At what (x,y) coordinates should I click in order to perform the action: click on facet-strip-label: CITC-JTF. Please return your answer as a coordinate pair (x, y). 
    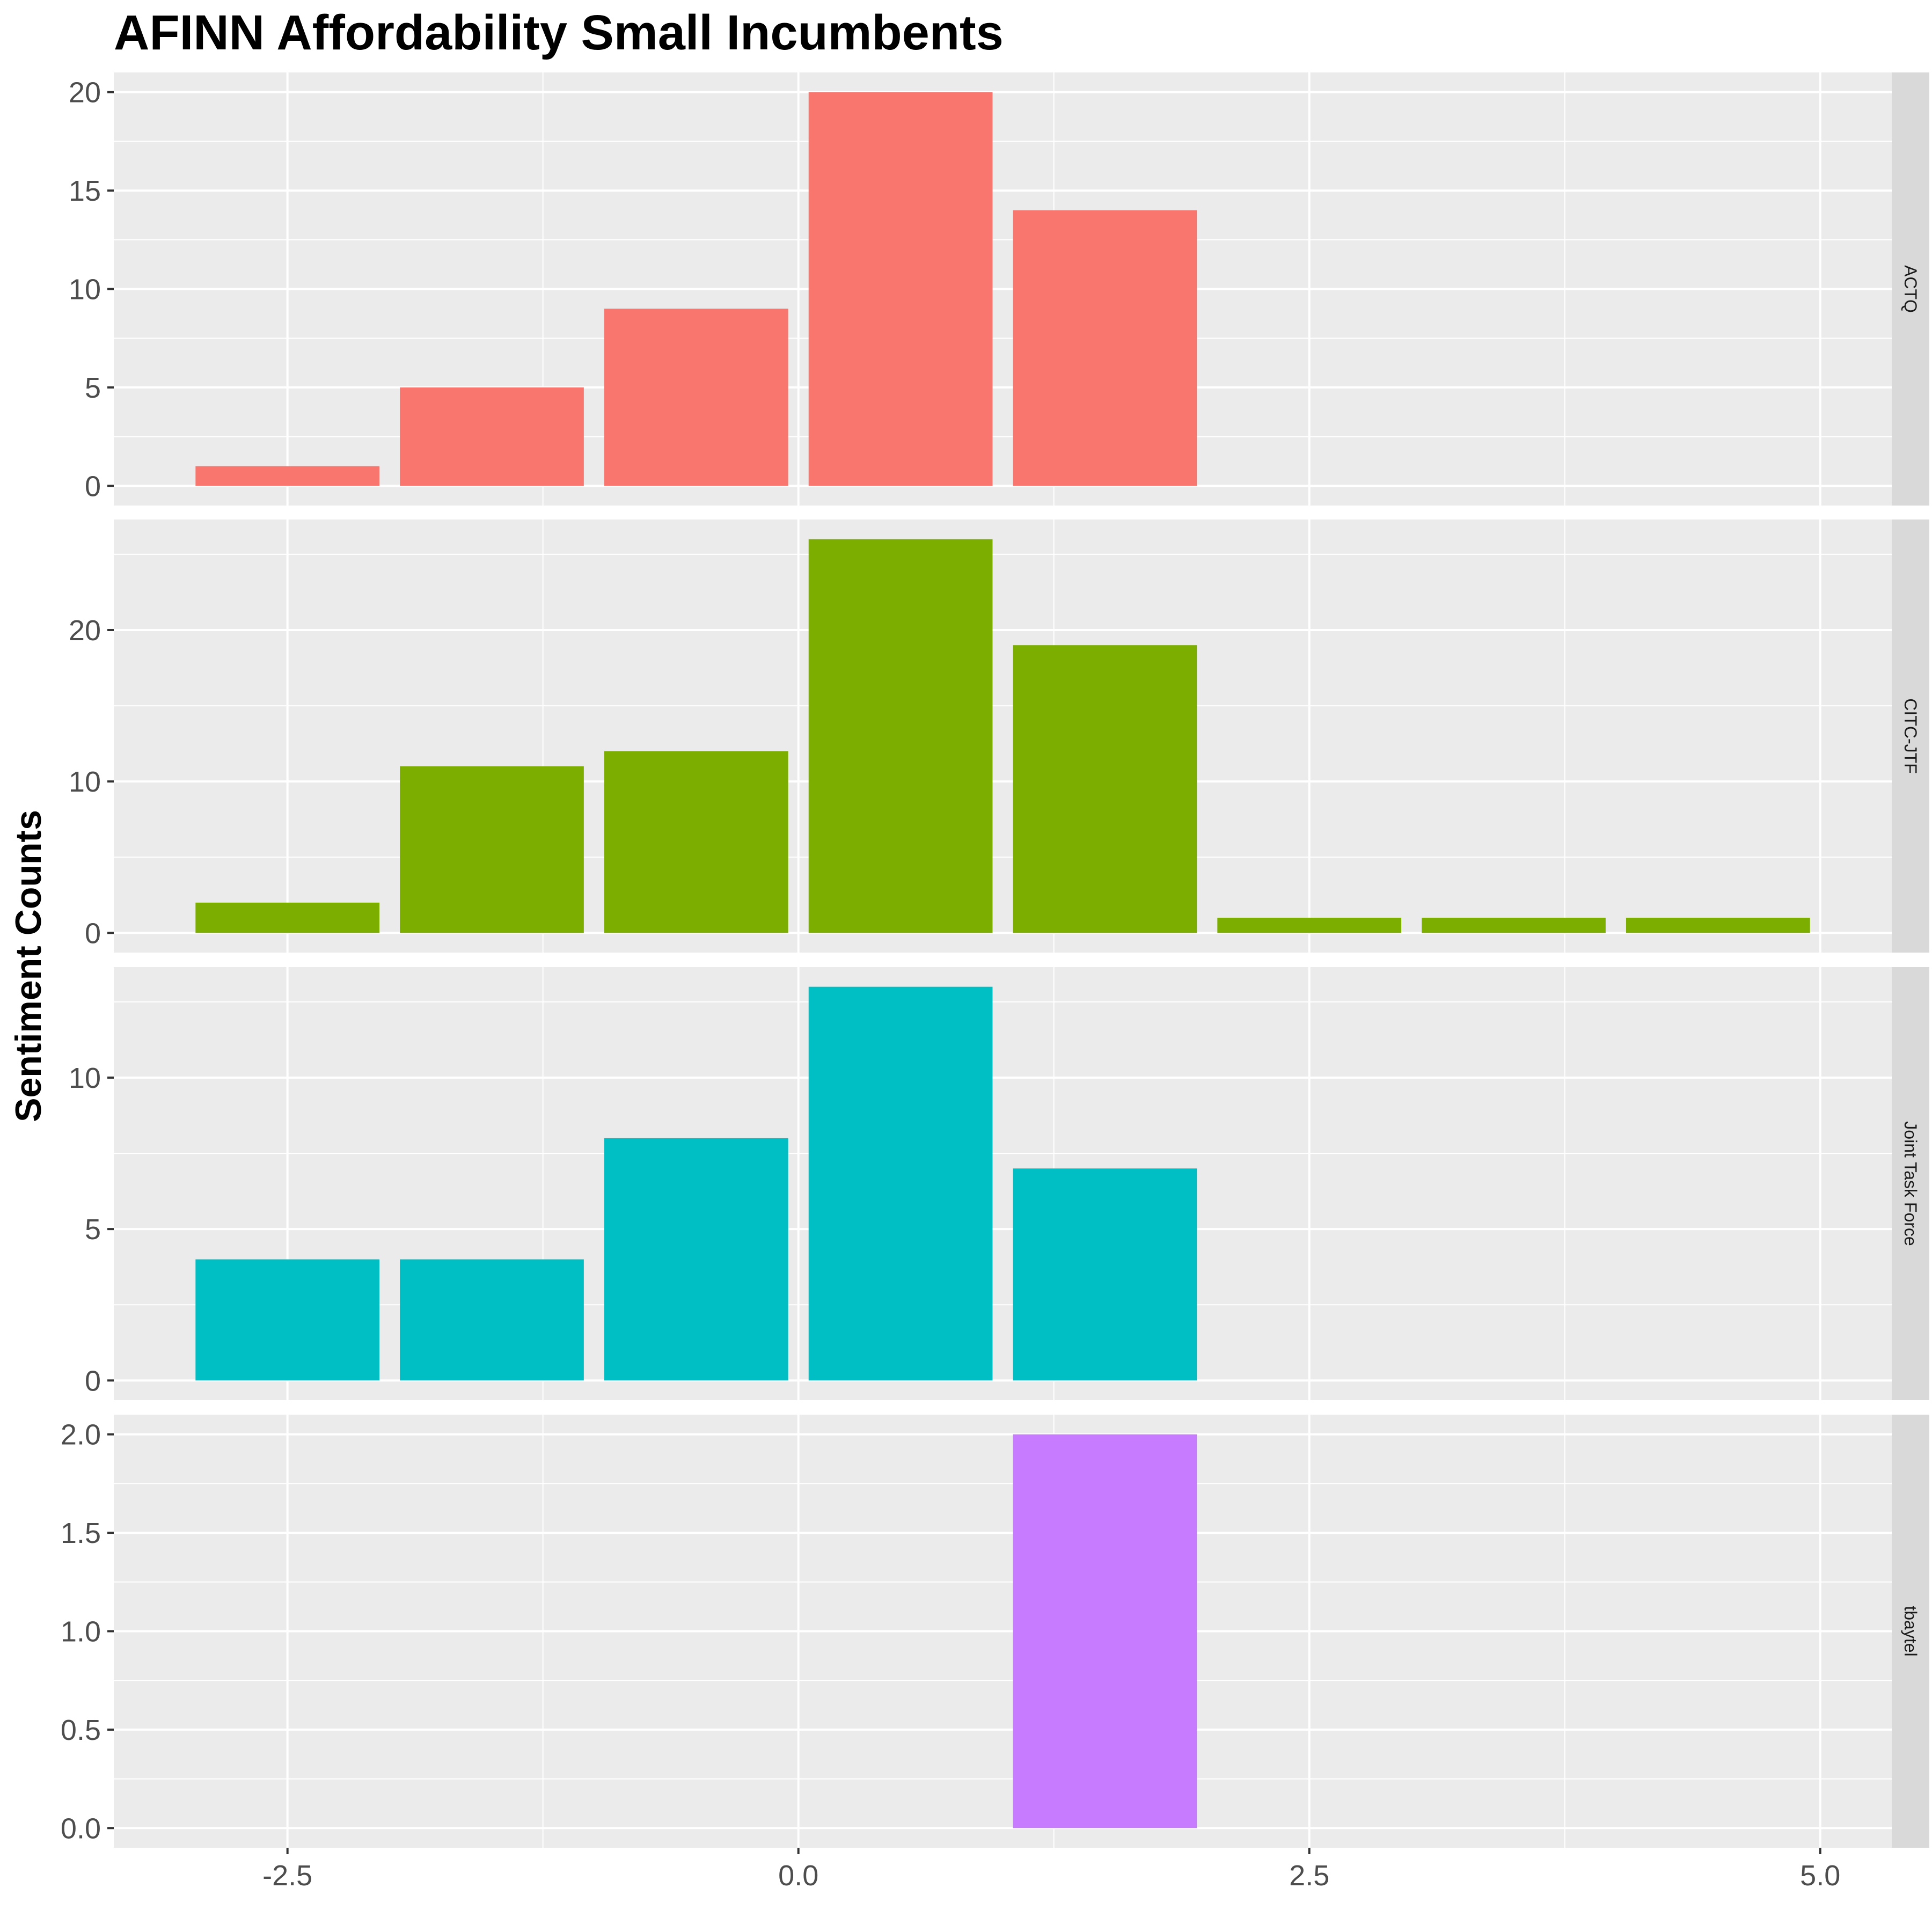
    Looking at the image, I should click on (1910, 735).